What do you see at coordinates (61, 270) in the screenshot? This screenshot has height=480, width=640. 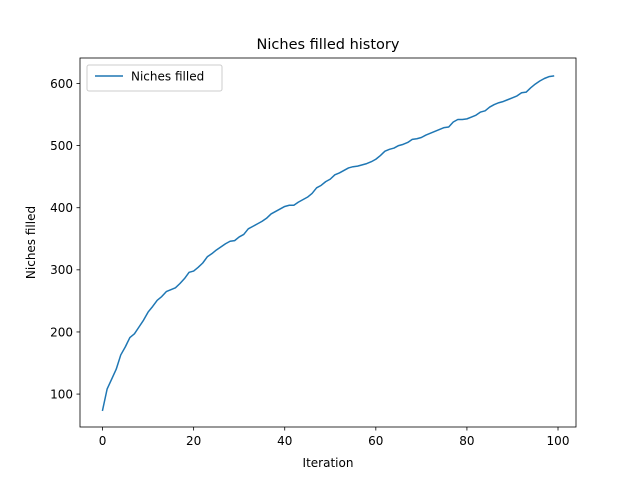 I see `y-tick-label: 300` at bounding box center [61, 270].